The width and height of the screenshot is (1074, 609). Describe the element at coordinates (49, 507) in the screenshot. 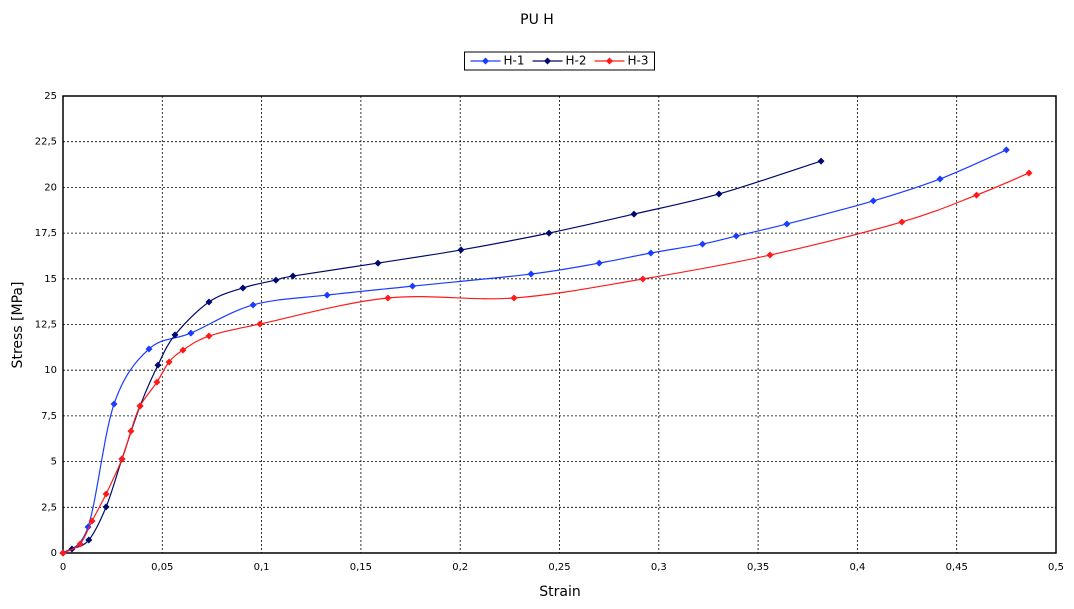

I see `y-tick-label: 2,5` at that location.